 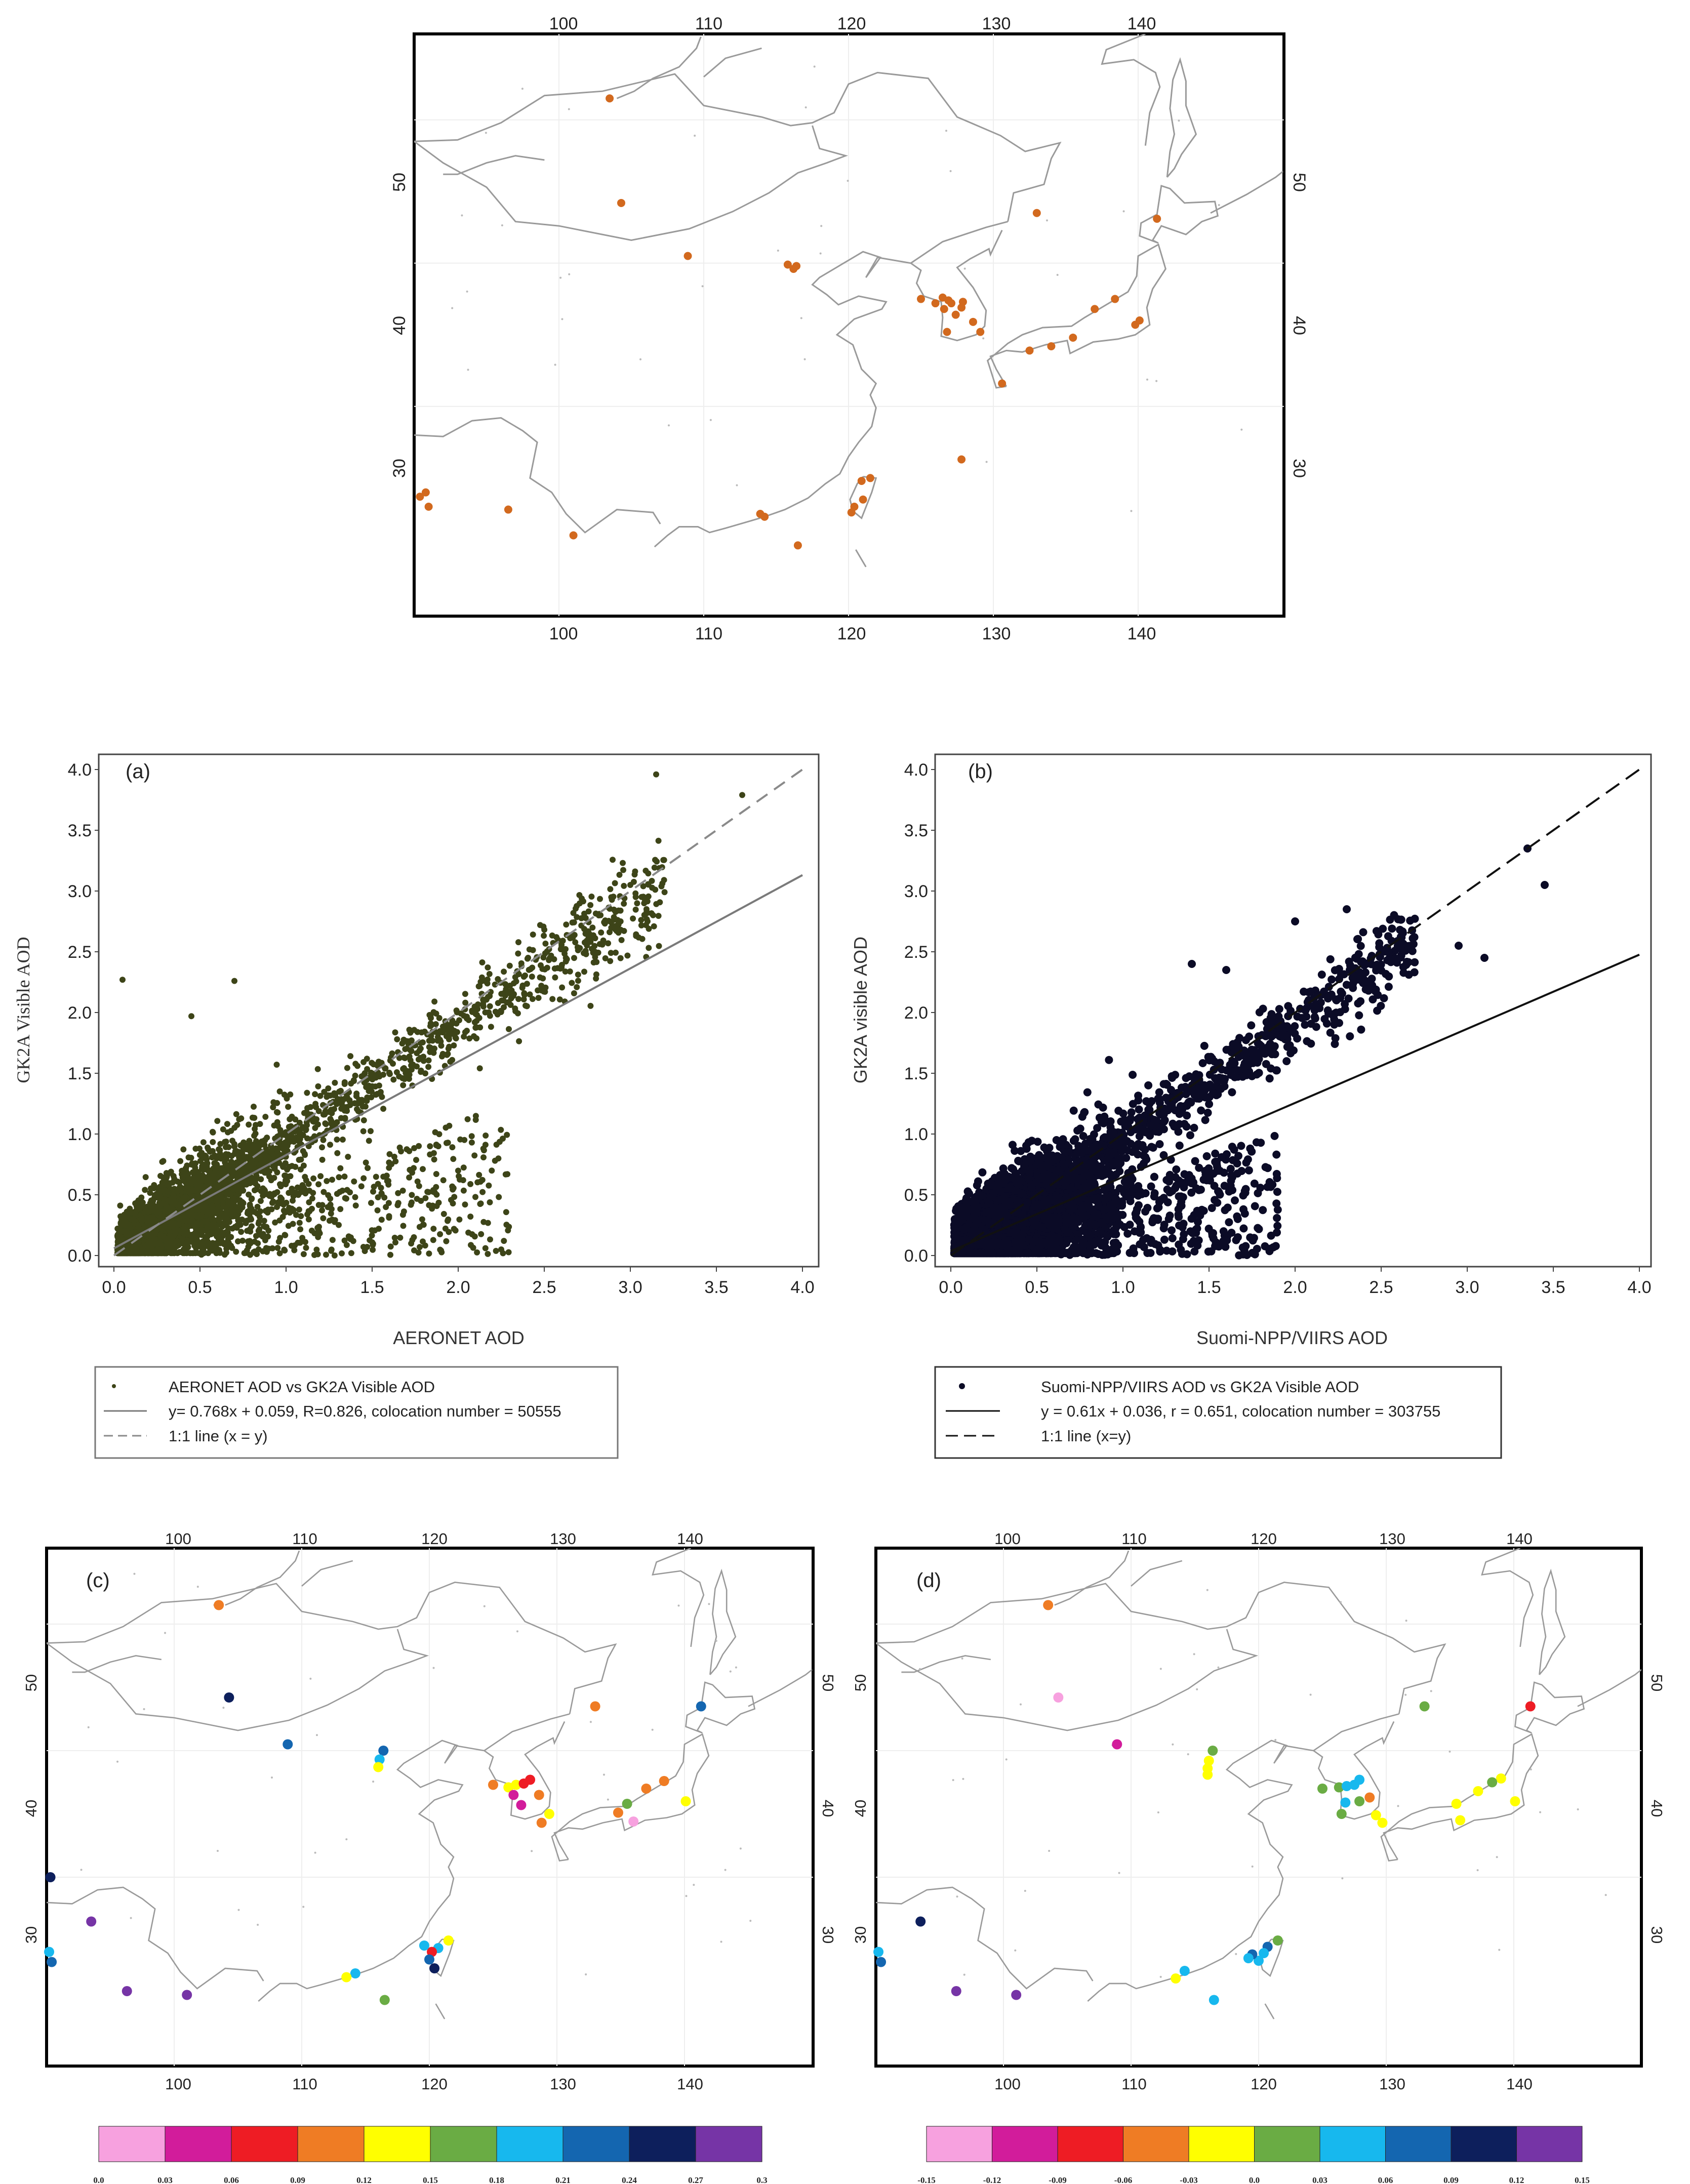 What do you see at coordinates (80, 1195) in the screenshot?
I see `y-tick-label: 0.5` at bounding box center [80, 1195].